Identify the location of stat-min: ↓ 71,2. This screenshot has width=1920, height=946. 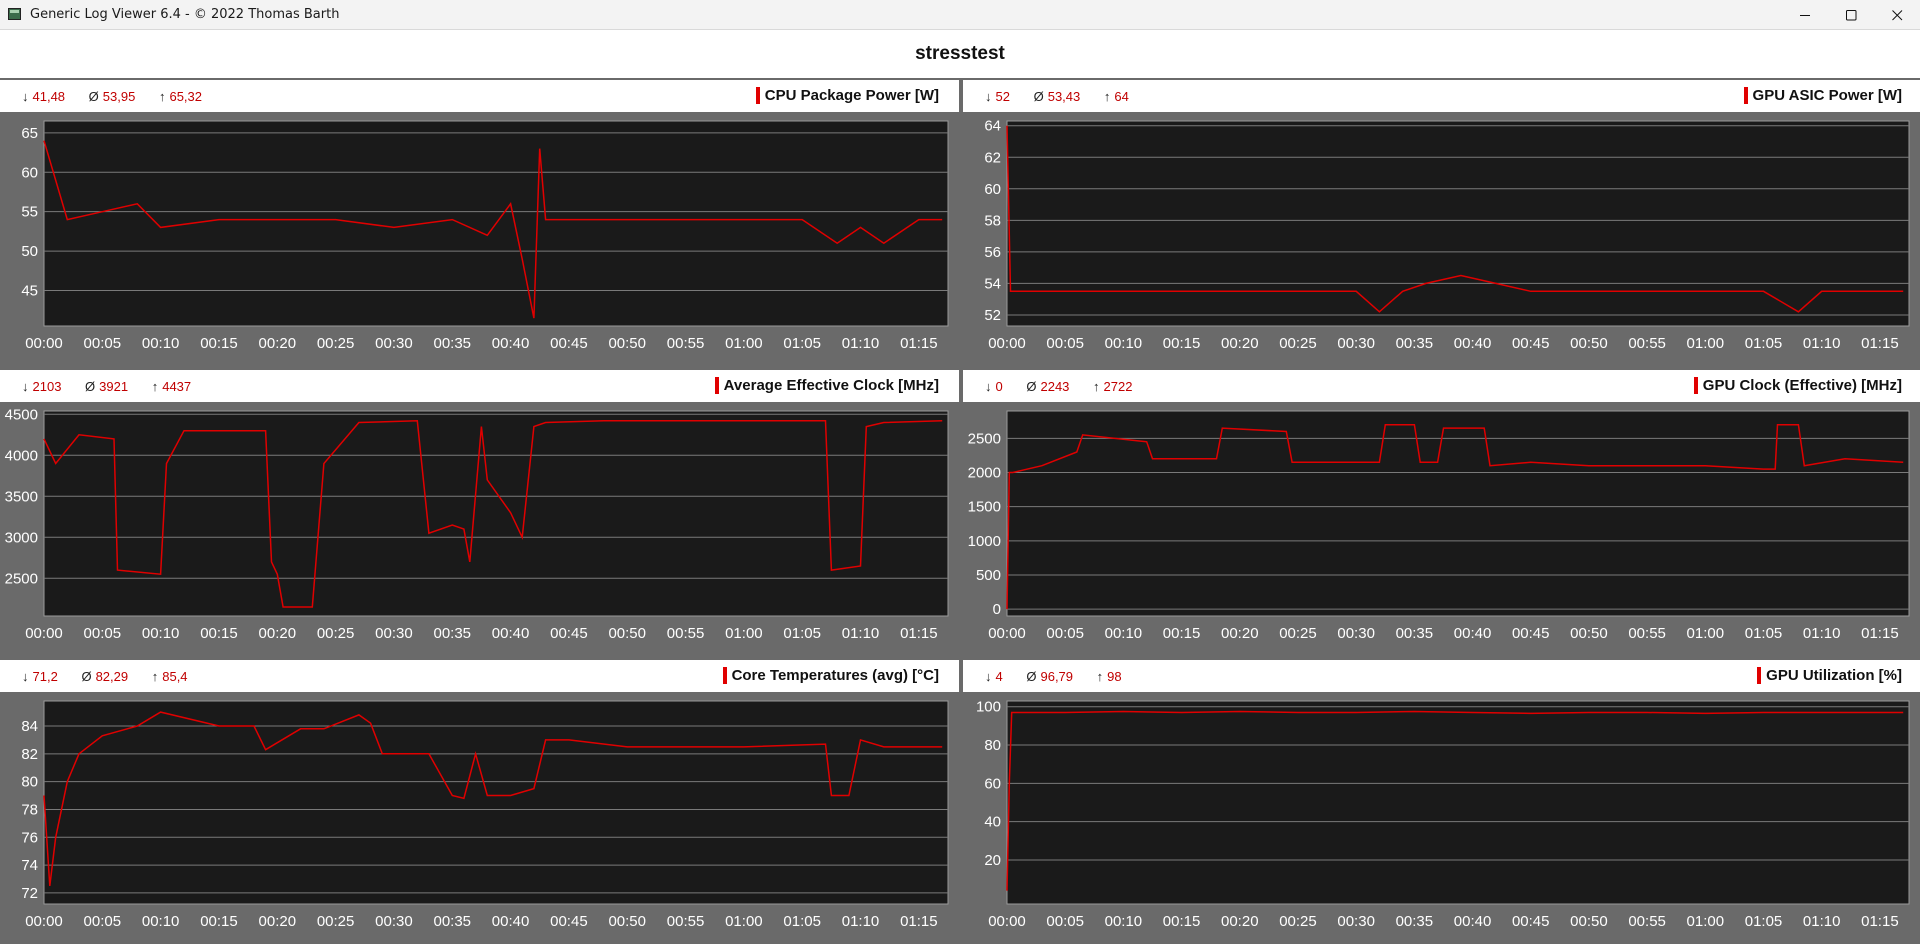
(40, 676).